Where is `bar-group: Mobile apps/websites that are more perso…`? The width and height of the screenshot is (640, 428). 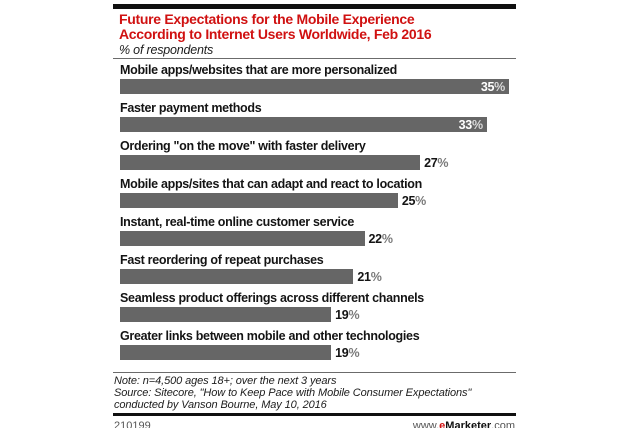 bar-group: Mobile apps/websites that are more perso… is located at coordinates (314, 78).